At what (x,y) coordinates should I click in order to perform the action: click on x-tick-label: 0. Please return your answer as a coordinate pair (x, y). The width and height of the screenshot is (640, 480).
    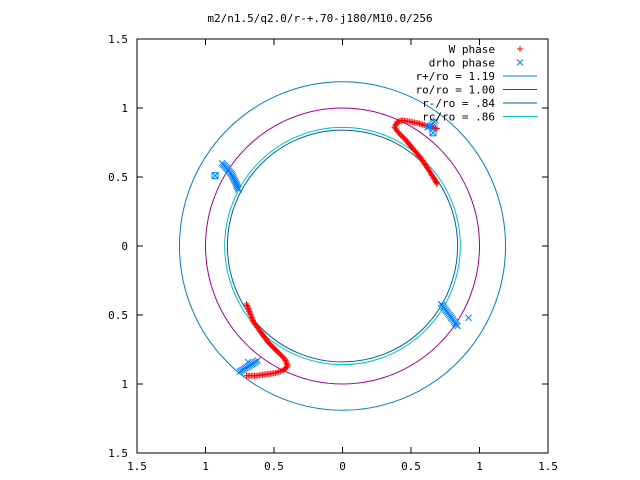
    Looking at the image, I should click on (342, 466).